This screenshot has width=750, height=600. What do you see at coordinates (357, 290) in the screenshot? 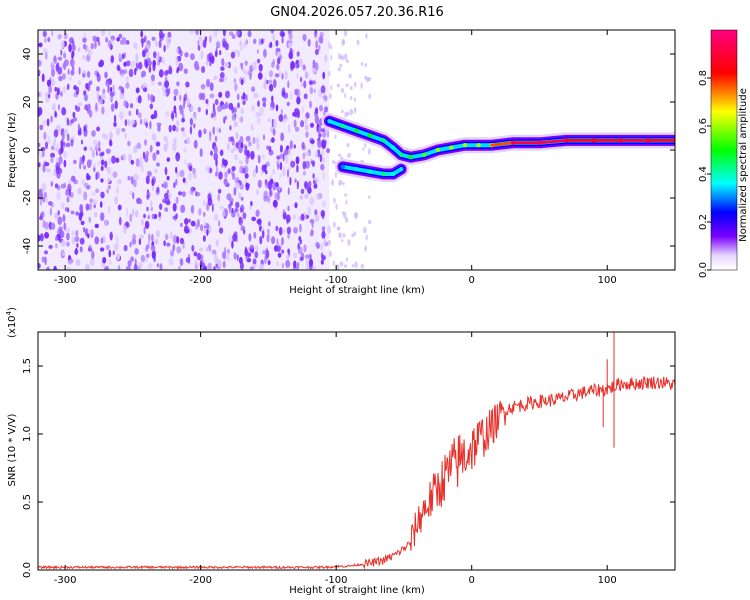
I see `spectrogram-x-label: Height of straight line (km)` at bounding box center [357, 290].